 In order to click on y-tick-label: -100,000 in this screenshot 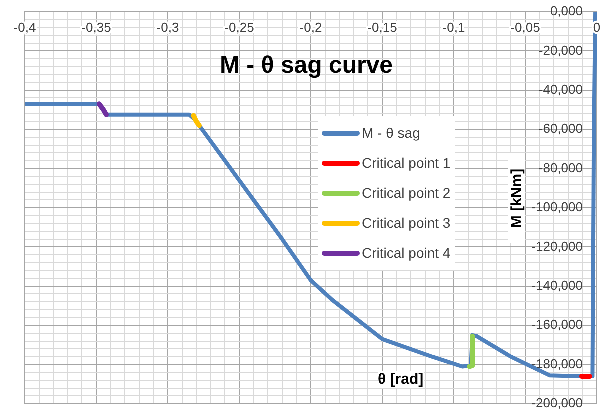, I will do `click(557, 207)`.